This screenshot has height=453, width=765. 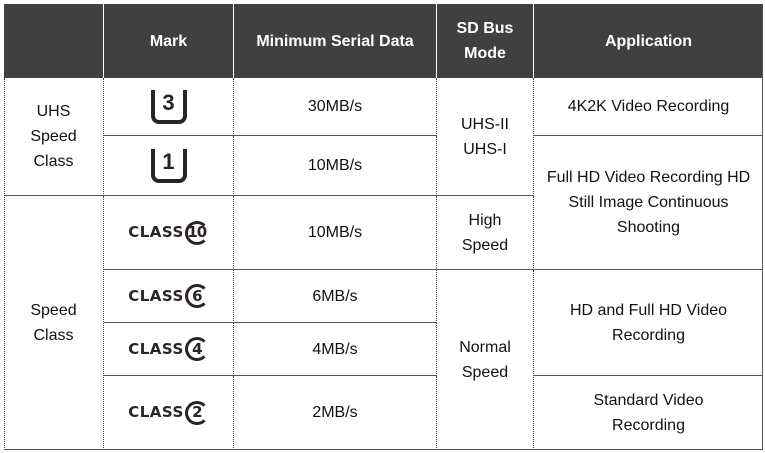 I want to click on bus-normal-speed: Normal Speed, so click(x=485, y=360).